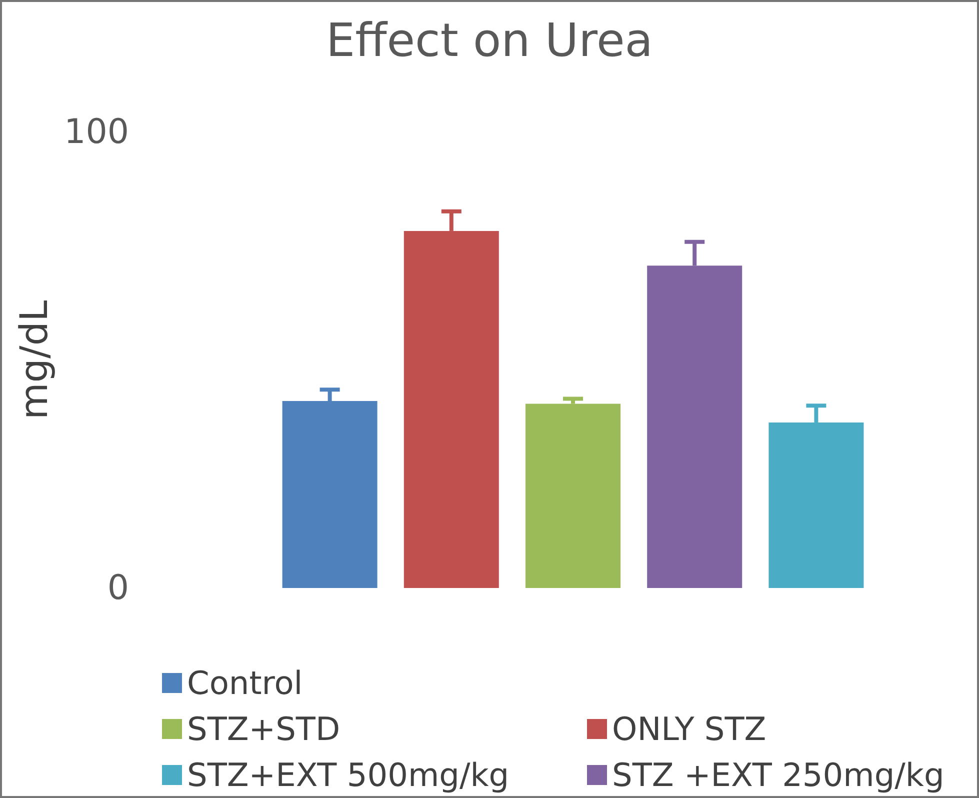 The width and height of the screenshot is (979, 798). What do you see at coordinates (489, 40) in the screenshot?
I see `chart-title: Effect on Urea` at bounding box center [489, 40].